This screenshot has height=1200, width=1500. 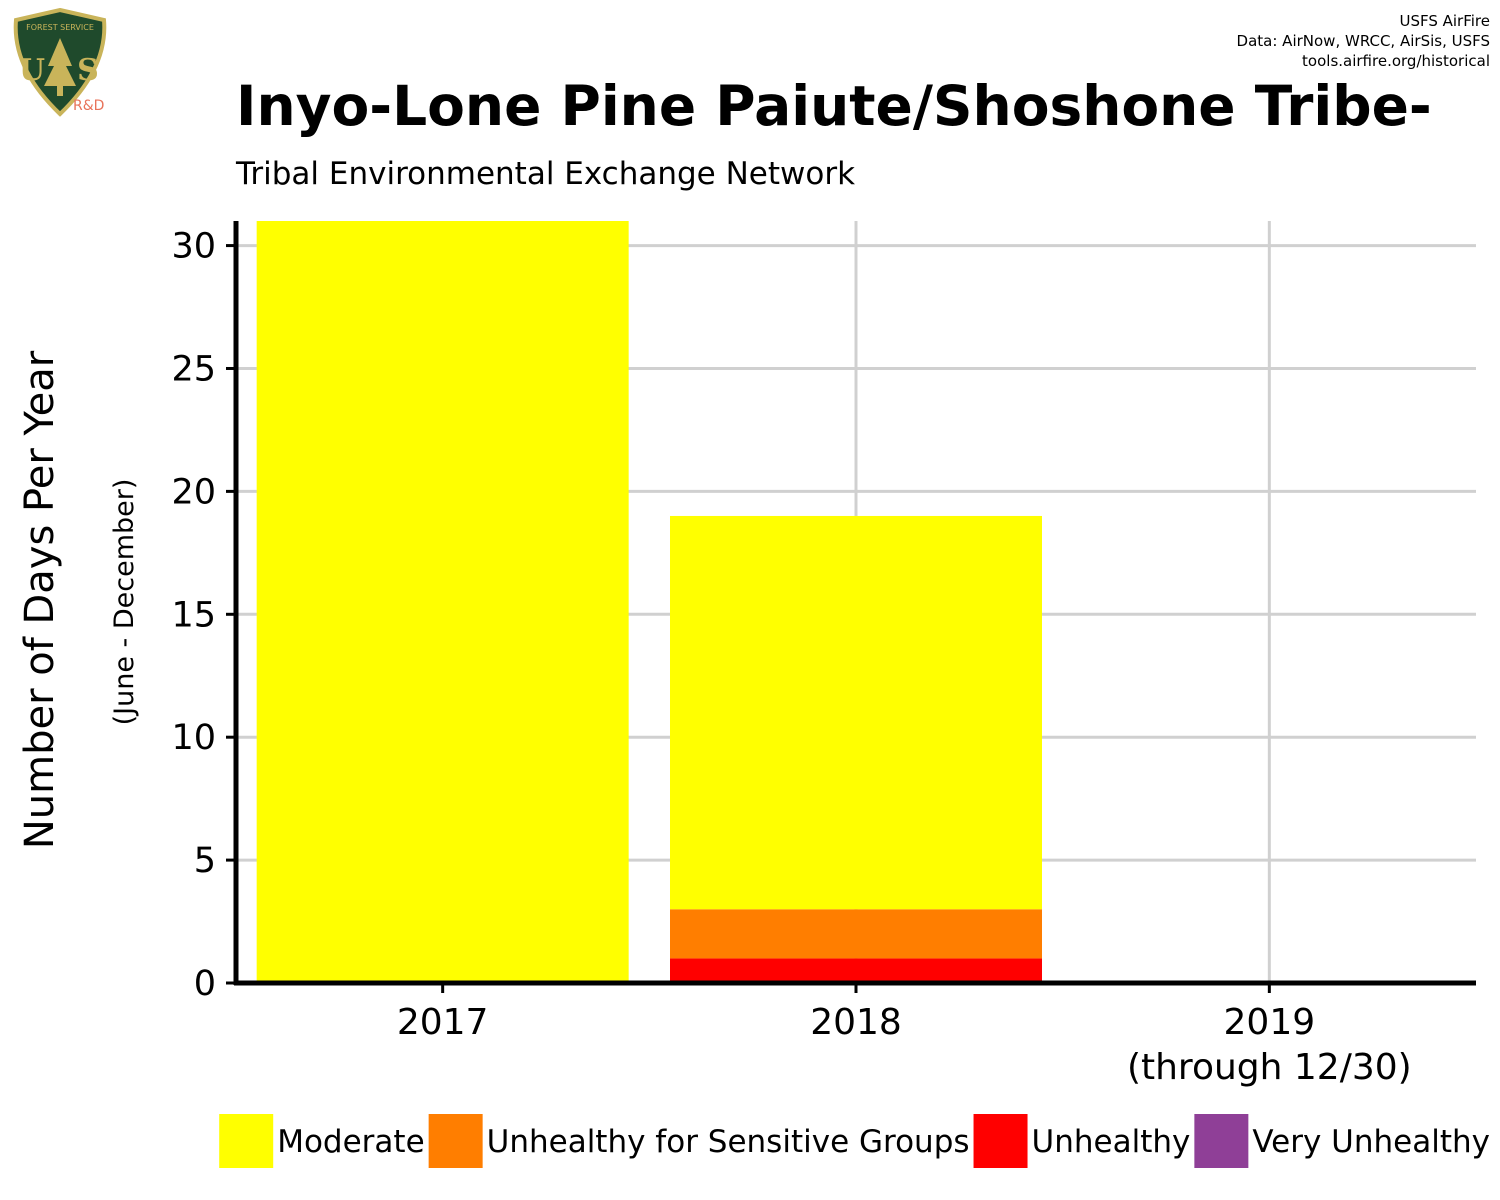 What do you see at coordinates (856, 934) in the screenshot?
I see `bar-2018-unhealthy-for-sensitive-groups` at bounding box center [856, 934].